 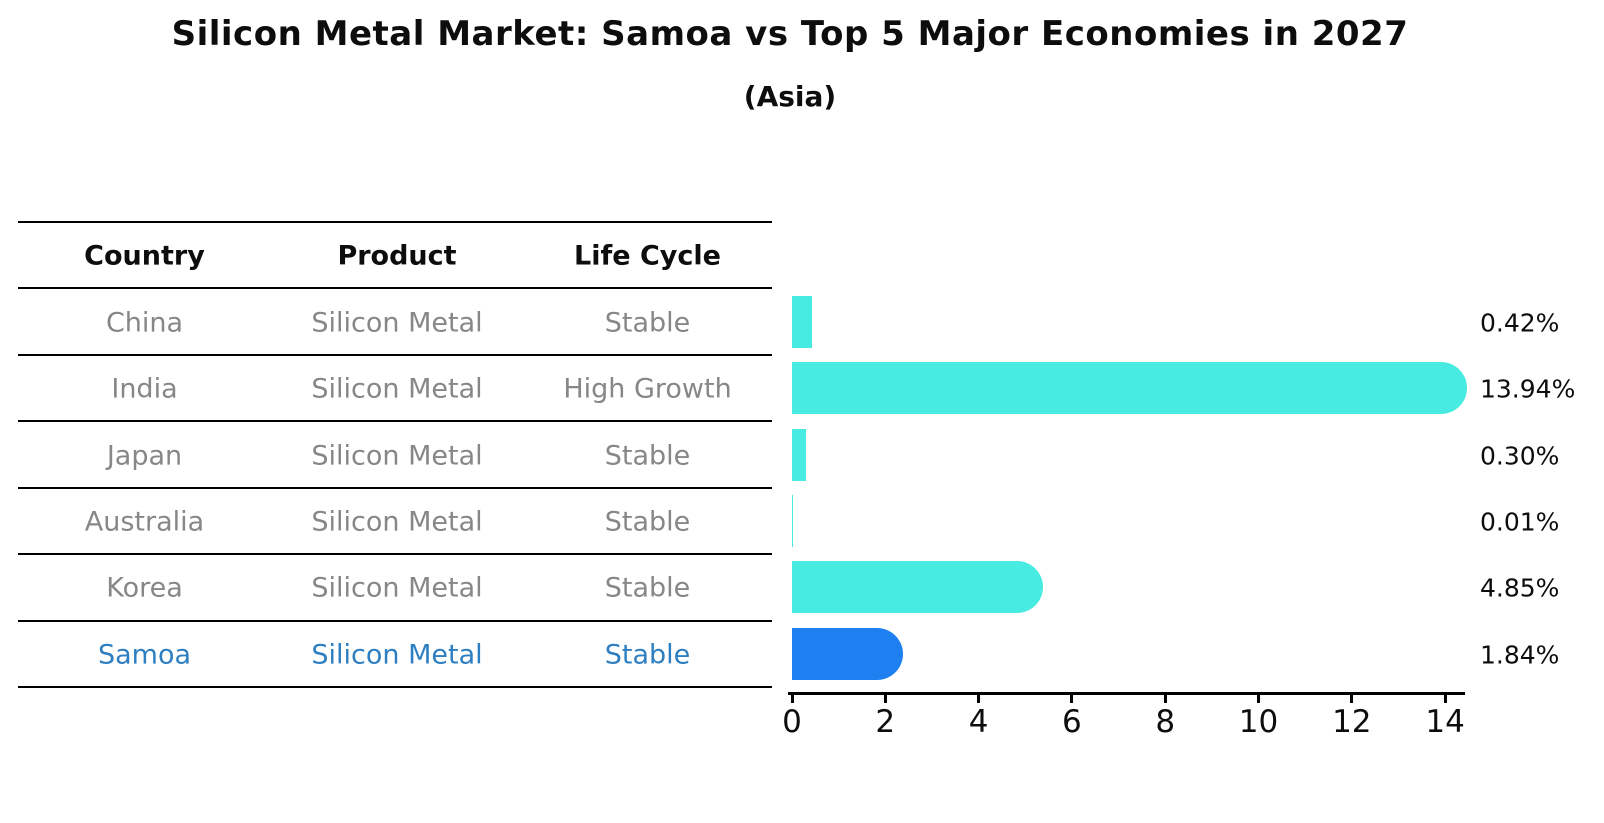 What do you see at coordinates (1165, 722) in the screenshot?
I see `x-axis-tick-label: 8` at bounding box center [1165, 722].